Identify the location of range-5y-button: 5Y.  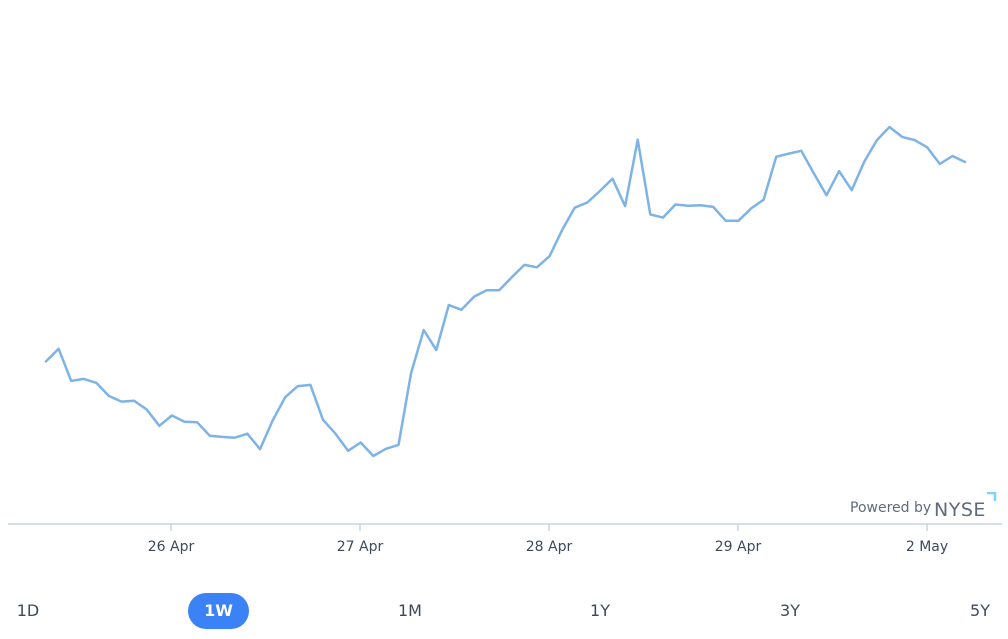
(980, 611).